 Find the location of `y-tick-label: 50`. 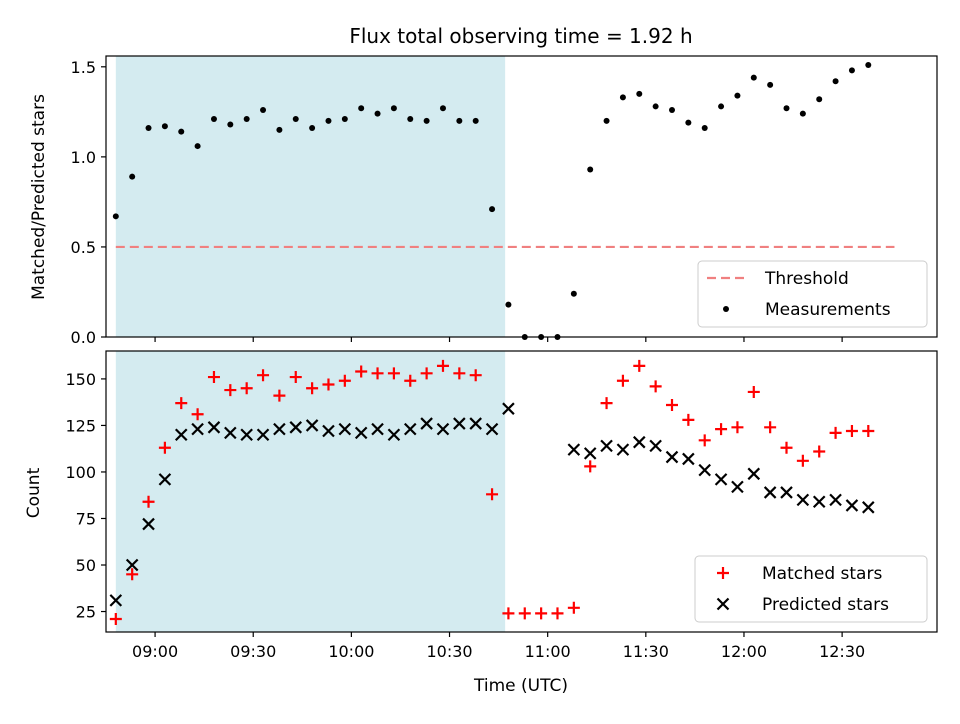

y-tick-label: 50 is located at coordinates (86, 565).